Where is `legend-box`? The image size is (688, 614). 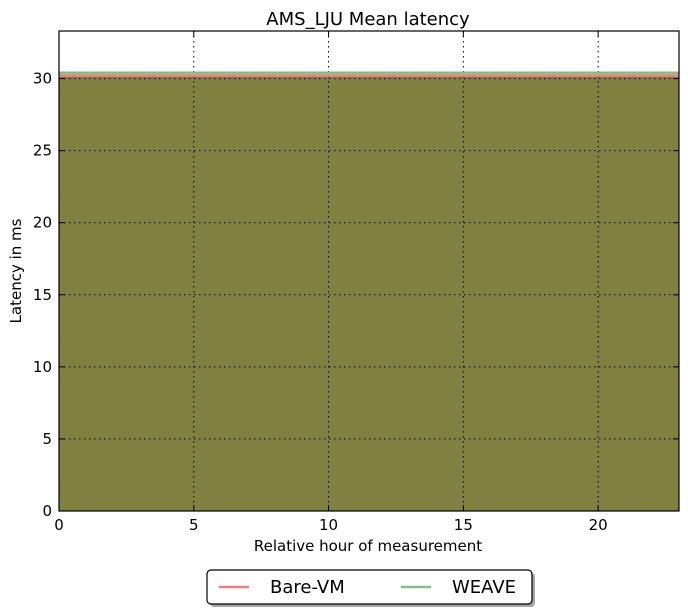 legend-box is located at coordinates (369, 587).